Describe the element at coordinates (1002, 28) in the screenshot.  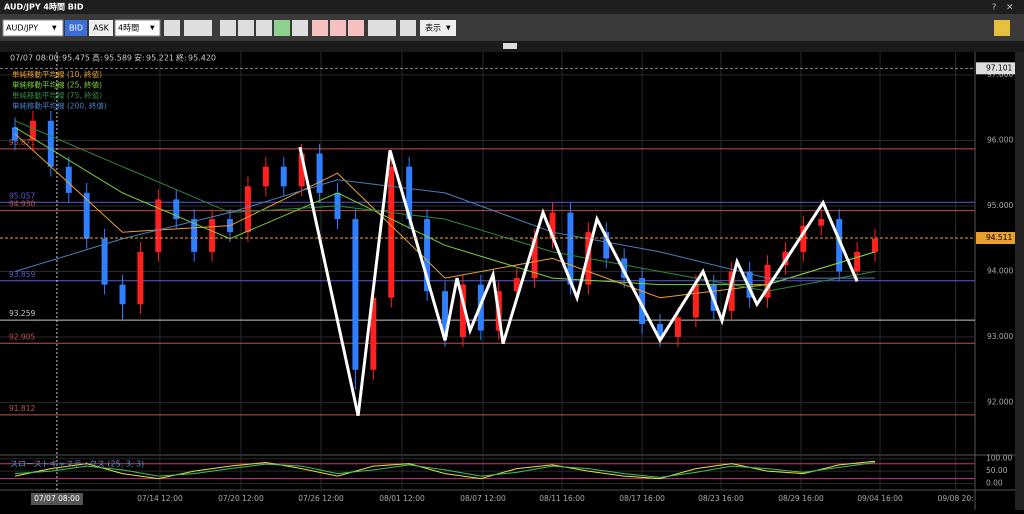
I see `settings-button` at that location.